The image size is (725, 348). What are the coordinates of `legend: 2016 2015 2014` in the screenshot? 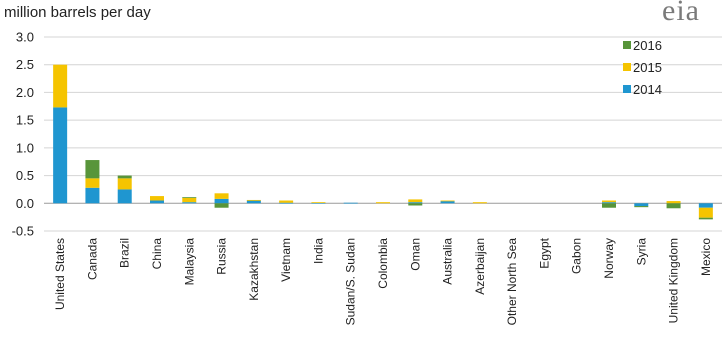 It's located at (642, 67).